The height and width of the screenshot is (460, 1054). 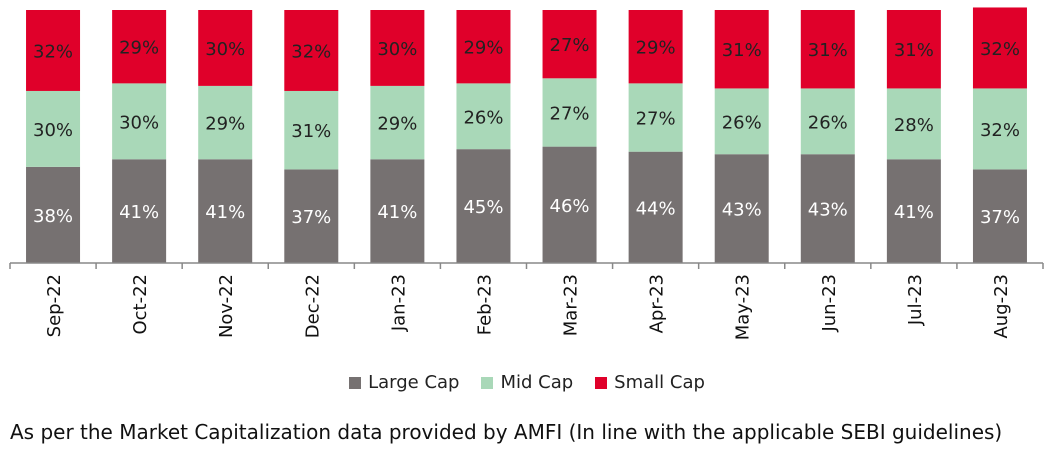 What do you see at coordinates (54, 305) in the screenshot?
I see `x-tick-label: Sep-22` at bounding box center [54, 305].